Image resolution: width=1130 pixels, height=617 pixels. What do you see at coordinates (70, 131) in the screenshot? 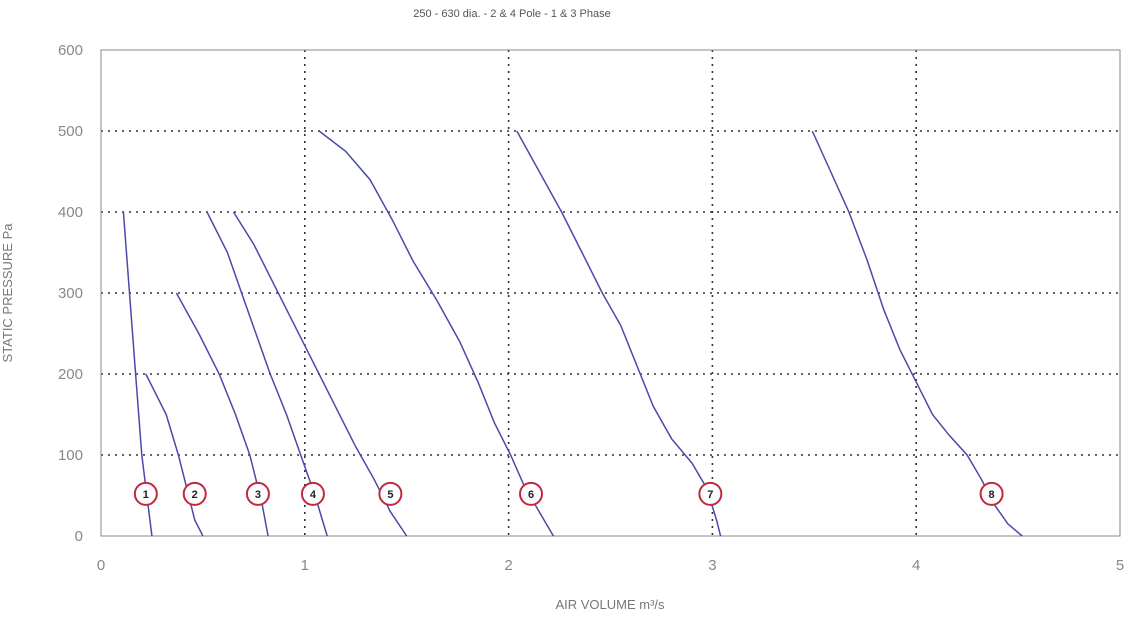
I see `y-tick-label: 500` at bounding box center [70, 131].